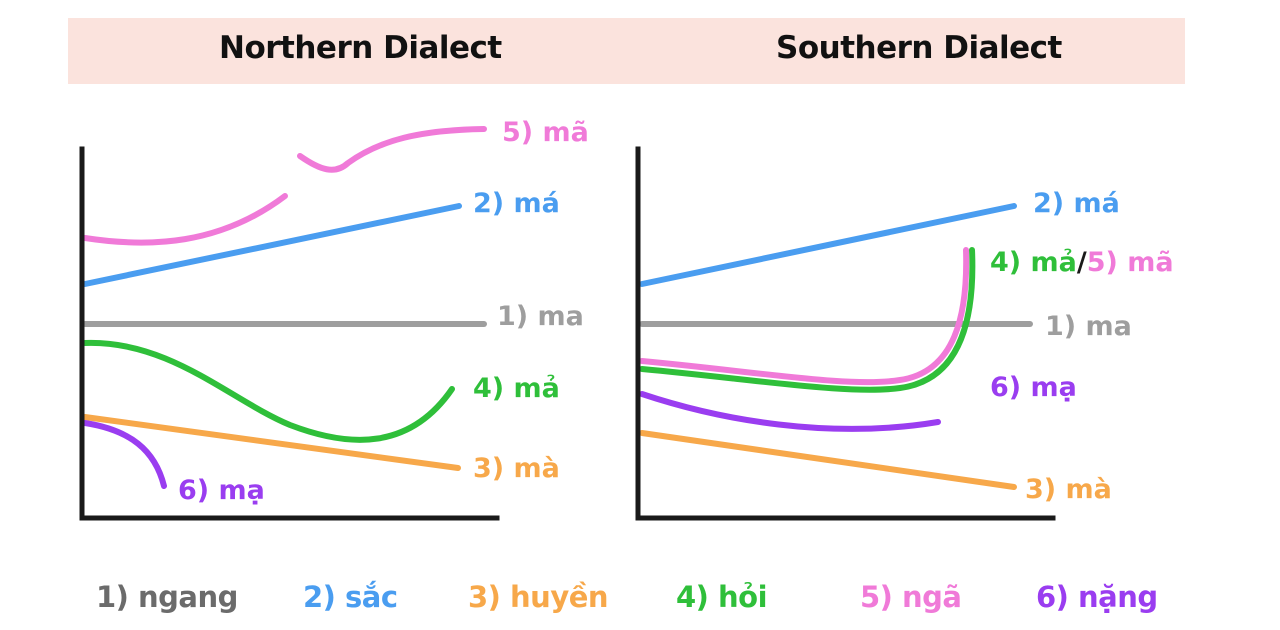 This screenshot has height=630, width=1280. I want to click on southern-label-hoi-nga: 4) mả/5) mã, so click(1082, 262).